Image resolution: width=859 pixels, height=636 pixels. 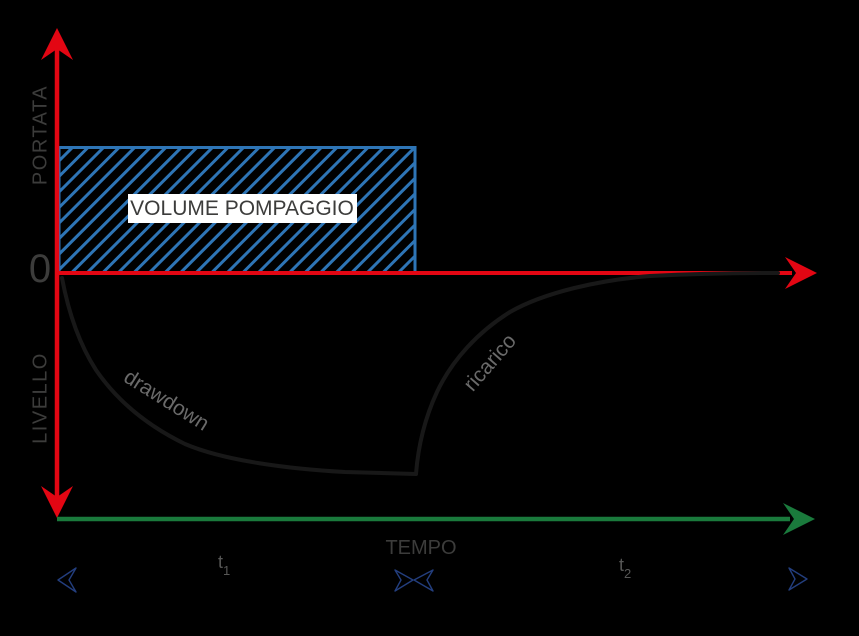 I want to click on interval-t2-label: t2, so click(x=625, y=568).